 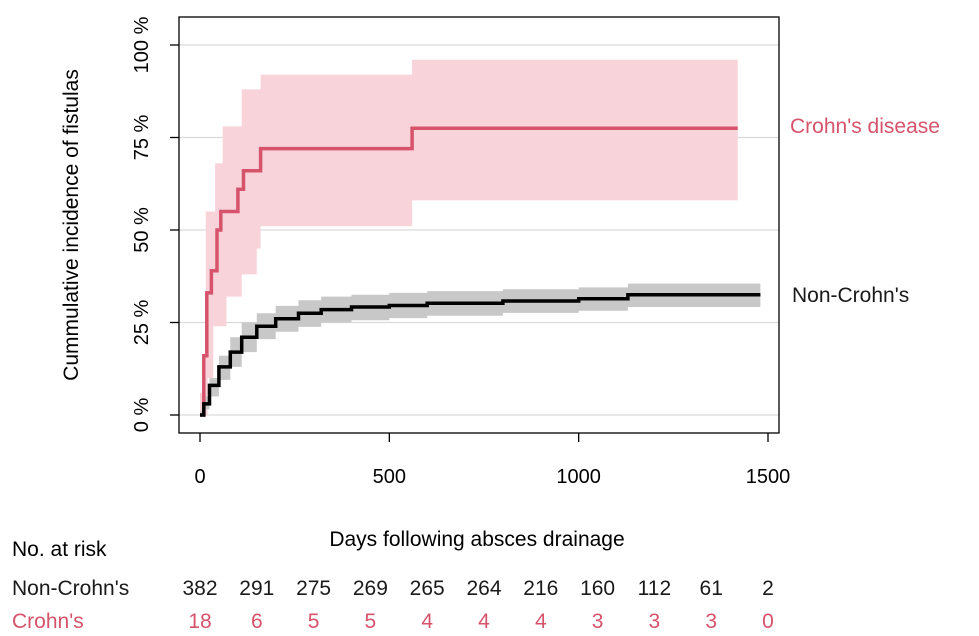 I want to click on series-label: Non-Crohn's, so click(x=850, y=295).